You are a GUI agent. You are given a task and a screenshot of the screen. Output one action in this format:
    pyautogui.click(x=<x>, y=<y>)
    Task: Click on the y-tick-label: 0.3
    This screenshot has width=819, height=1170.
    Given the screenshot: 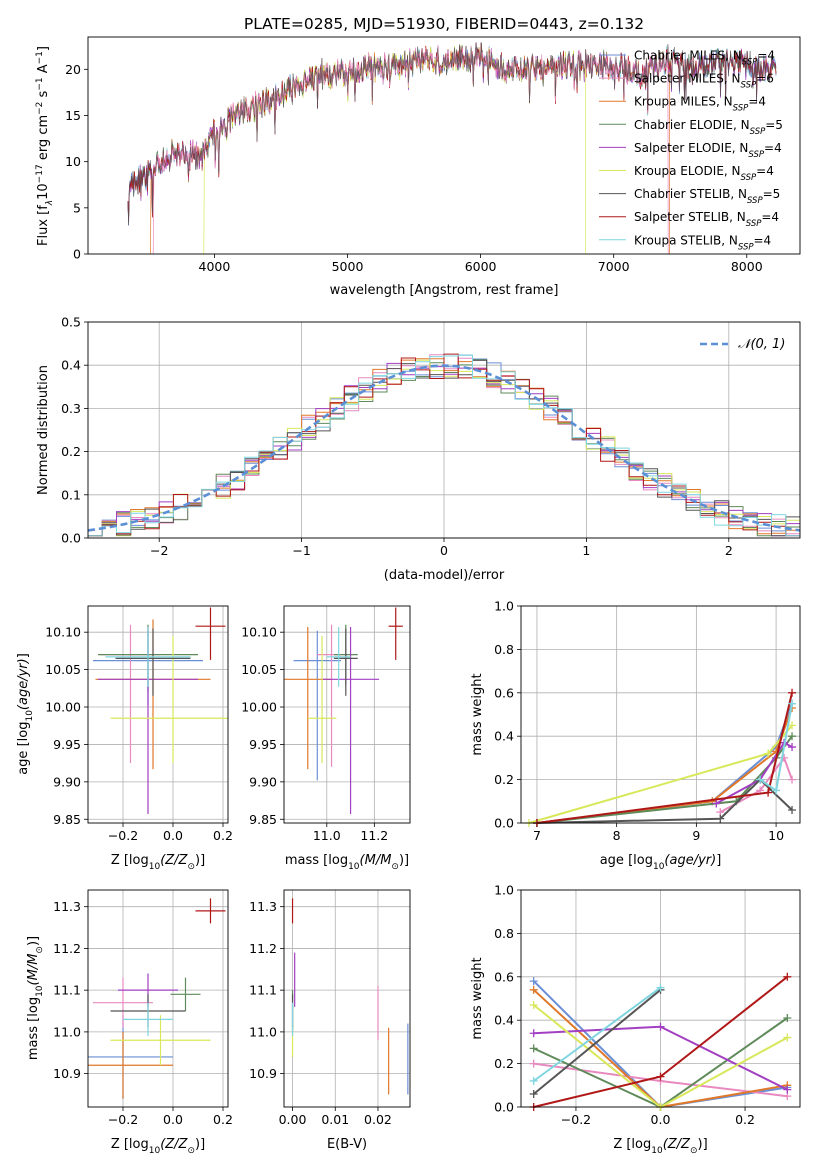 What is the action you would take?
    pyautogui.click(x=71, y=408)
    